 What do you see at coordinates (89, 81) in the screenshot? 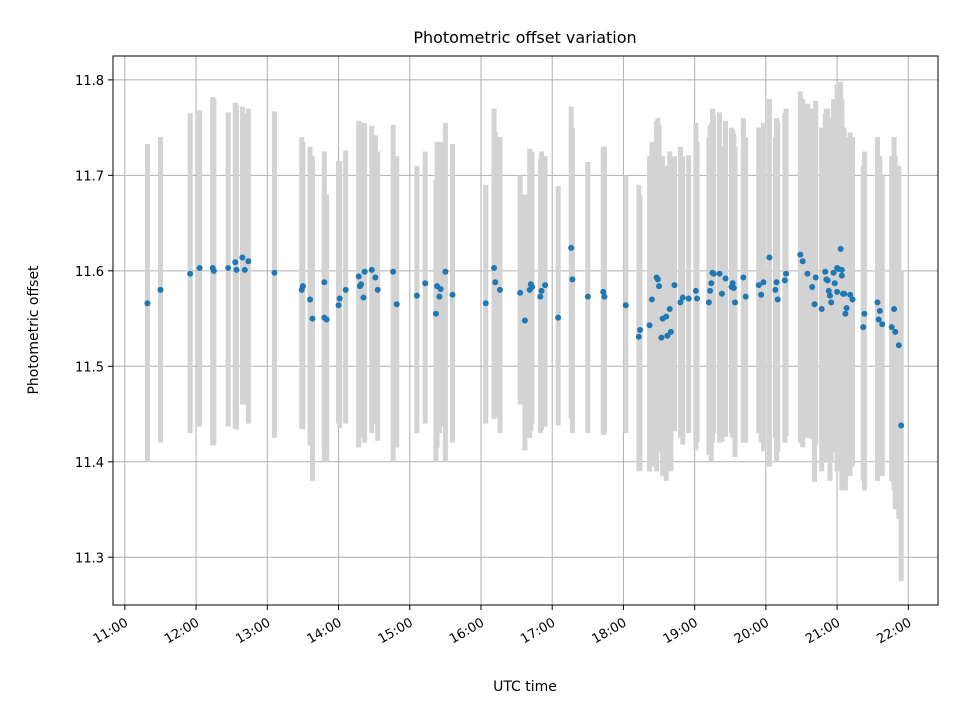
I see `y-tick-label: 11.8` at bounding box center [89, 81].